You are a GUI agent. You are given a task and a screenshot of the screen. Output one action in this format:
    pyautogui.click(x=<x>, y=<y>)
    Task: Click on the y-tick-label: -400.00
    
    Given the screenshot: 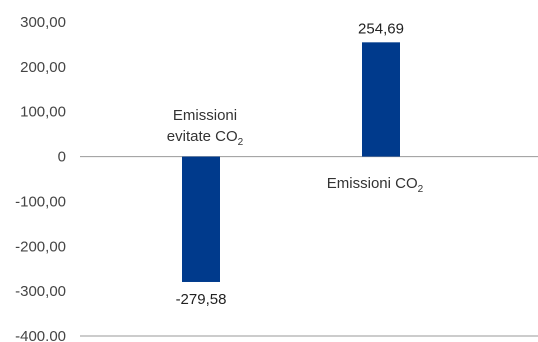 What is the action you would take?
    pyautogui.click(x=40, y=335)
    